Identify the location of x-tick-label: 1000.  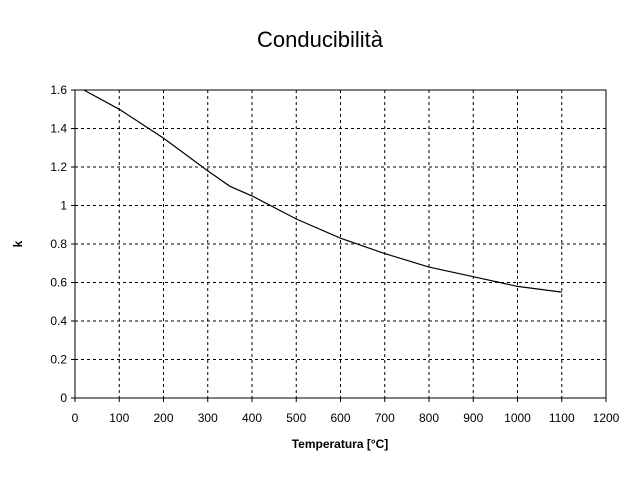
(517, 418).